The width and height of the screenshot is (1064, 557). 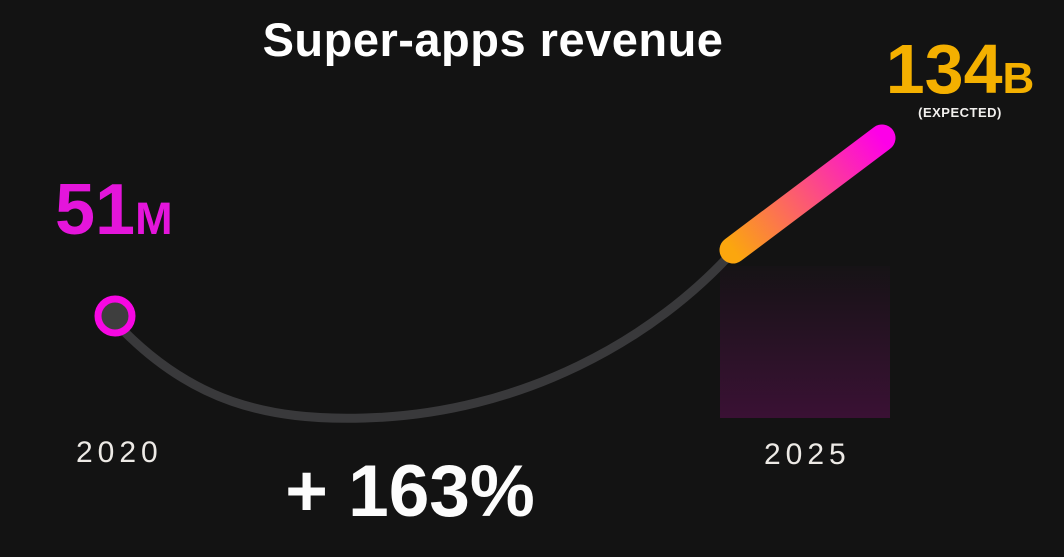 What do you see at coordinates (805, 342) in the screenshot?
I see `projection-highlight-bar` at bounding box center [805, 342].